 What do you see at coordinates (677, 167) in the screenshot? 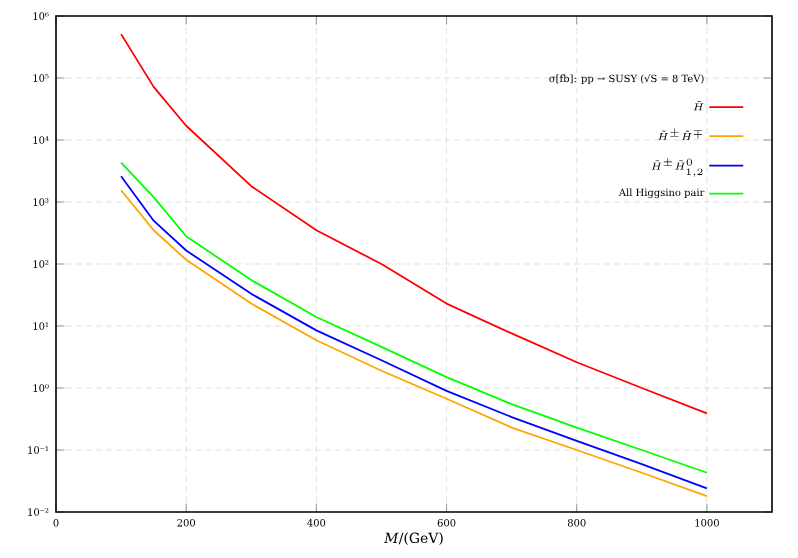
I see `legend-label: $\tilde{H}^{\pm}\tilde{H}^{0}_{1,2}$` at bounding box center [677, 167].